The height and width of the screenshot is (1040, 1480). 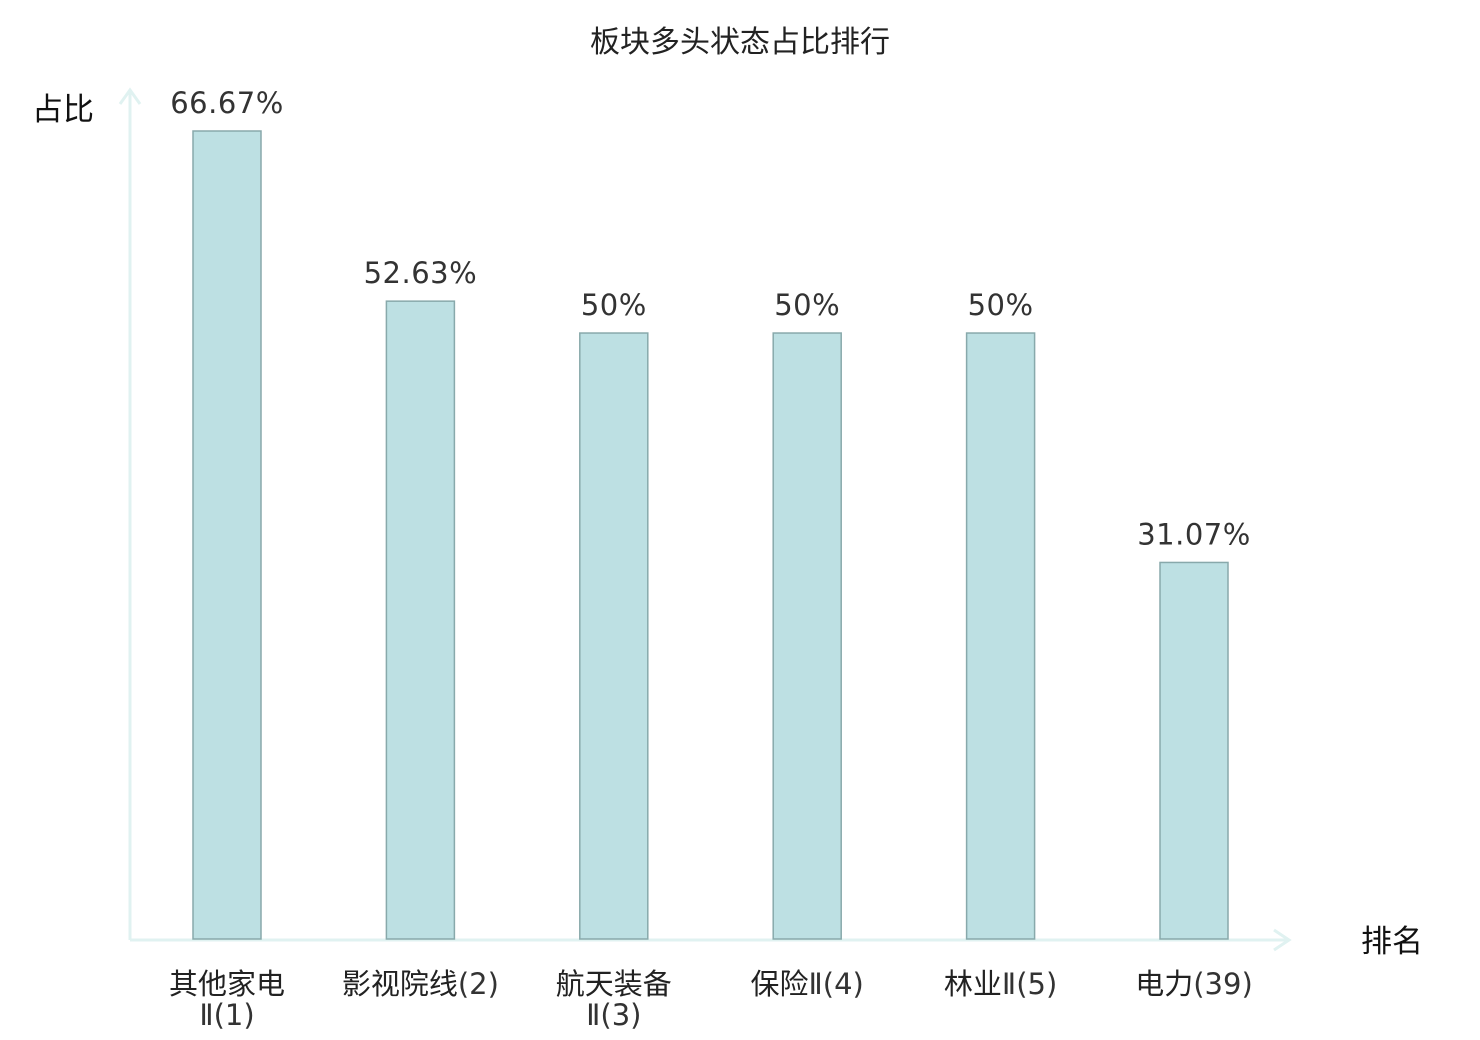 What do you see at coordinates (740, 42) in the screenshot?
I see `chart-title: 板块多头状态占比排行` at bounding box center [740, 42].